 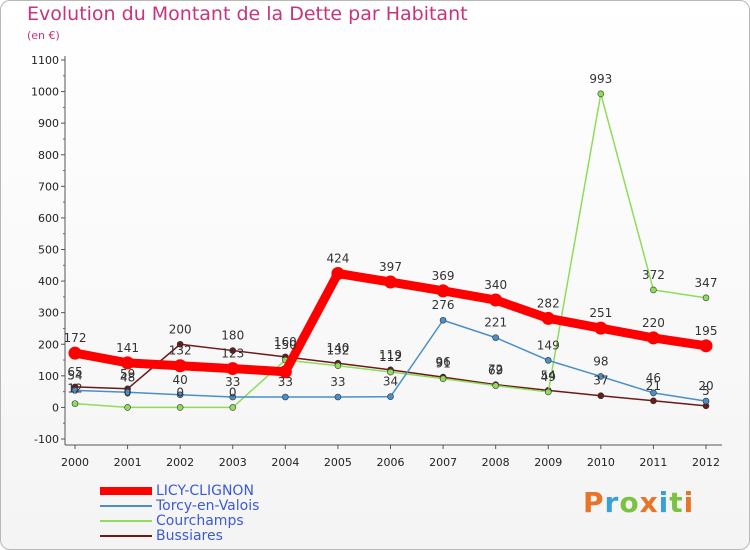 What do you see at coordinates (443, 305) in the screenshot?
I see `data-label: 276` at bounding box center [443, 305].